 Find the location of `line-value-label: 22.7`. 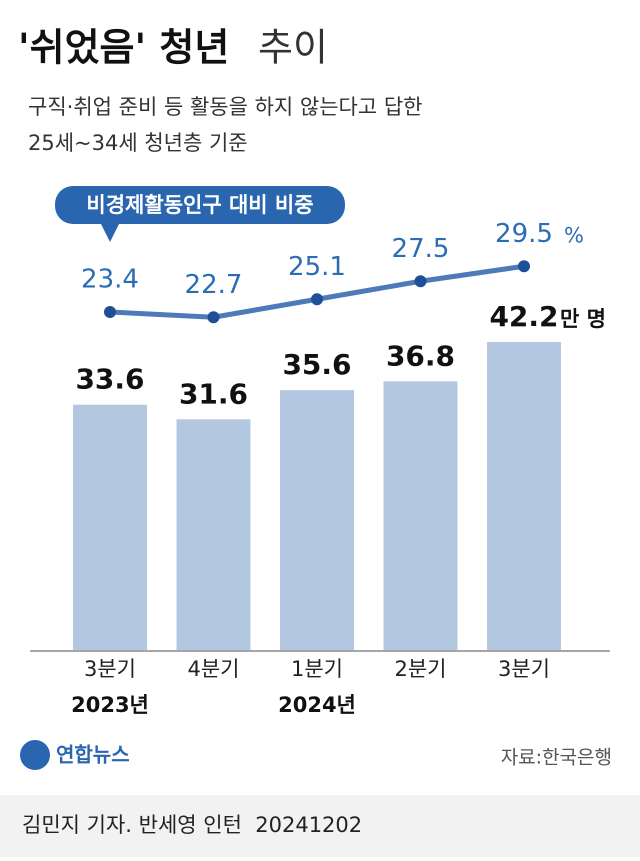

line-value-label: 22.7 is located at coordinates (214, 285).